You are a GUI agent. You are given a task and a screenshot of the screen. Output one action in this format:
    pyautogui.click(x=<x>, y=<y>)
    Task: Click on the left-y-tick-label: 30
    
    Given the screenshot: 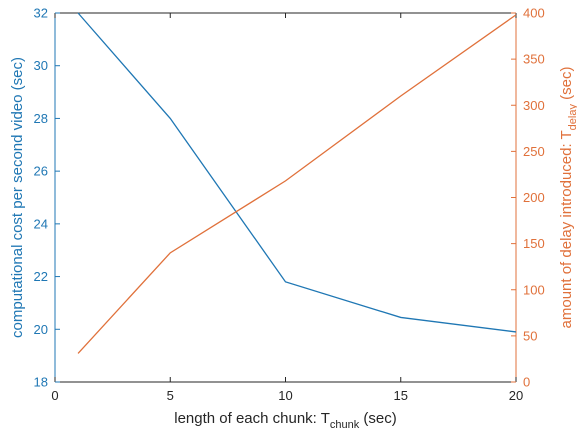 What is the action you would take?
    pyautogui.click(x=41, y=65)
    